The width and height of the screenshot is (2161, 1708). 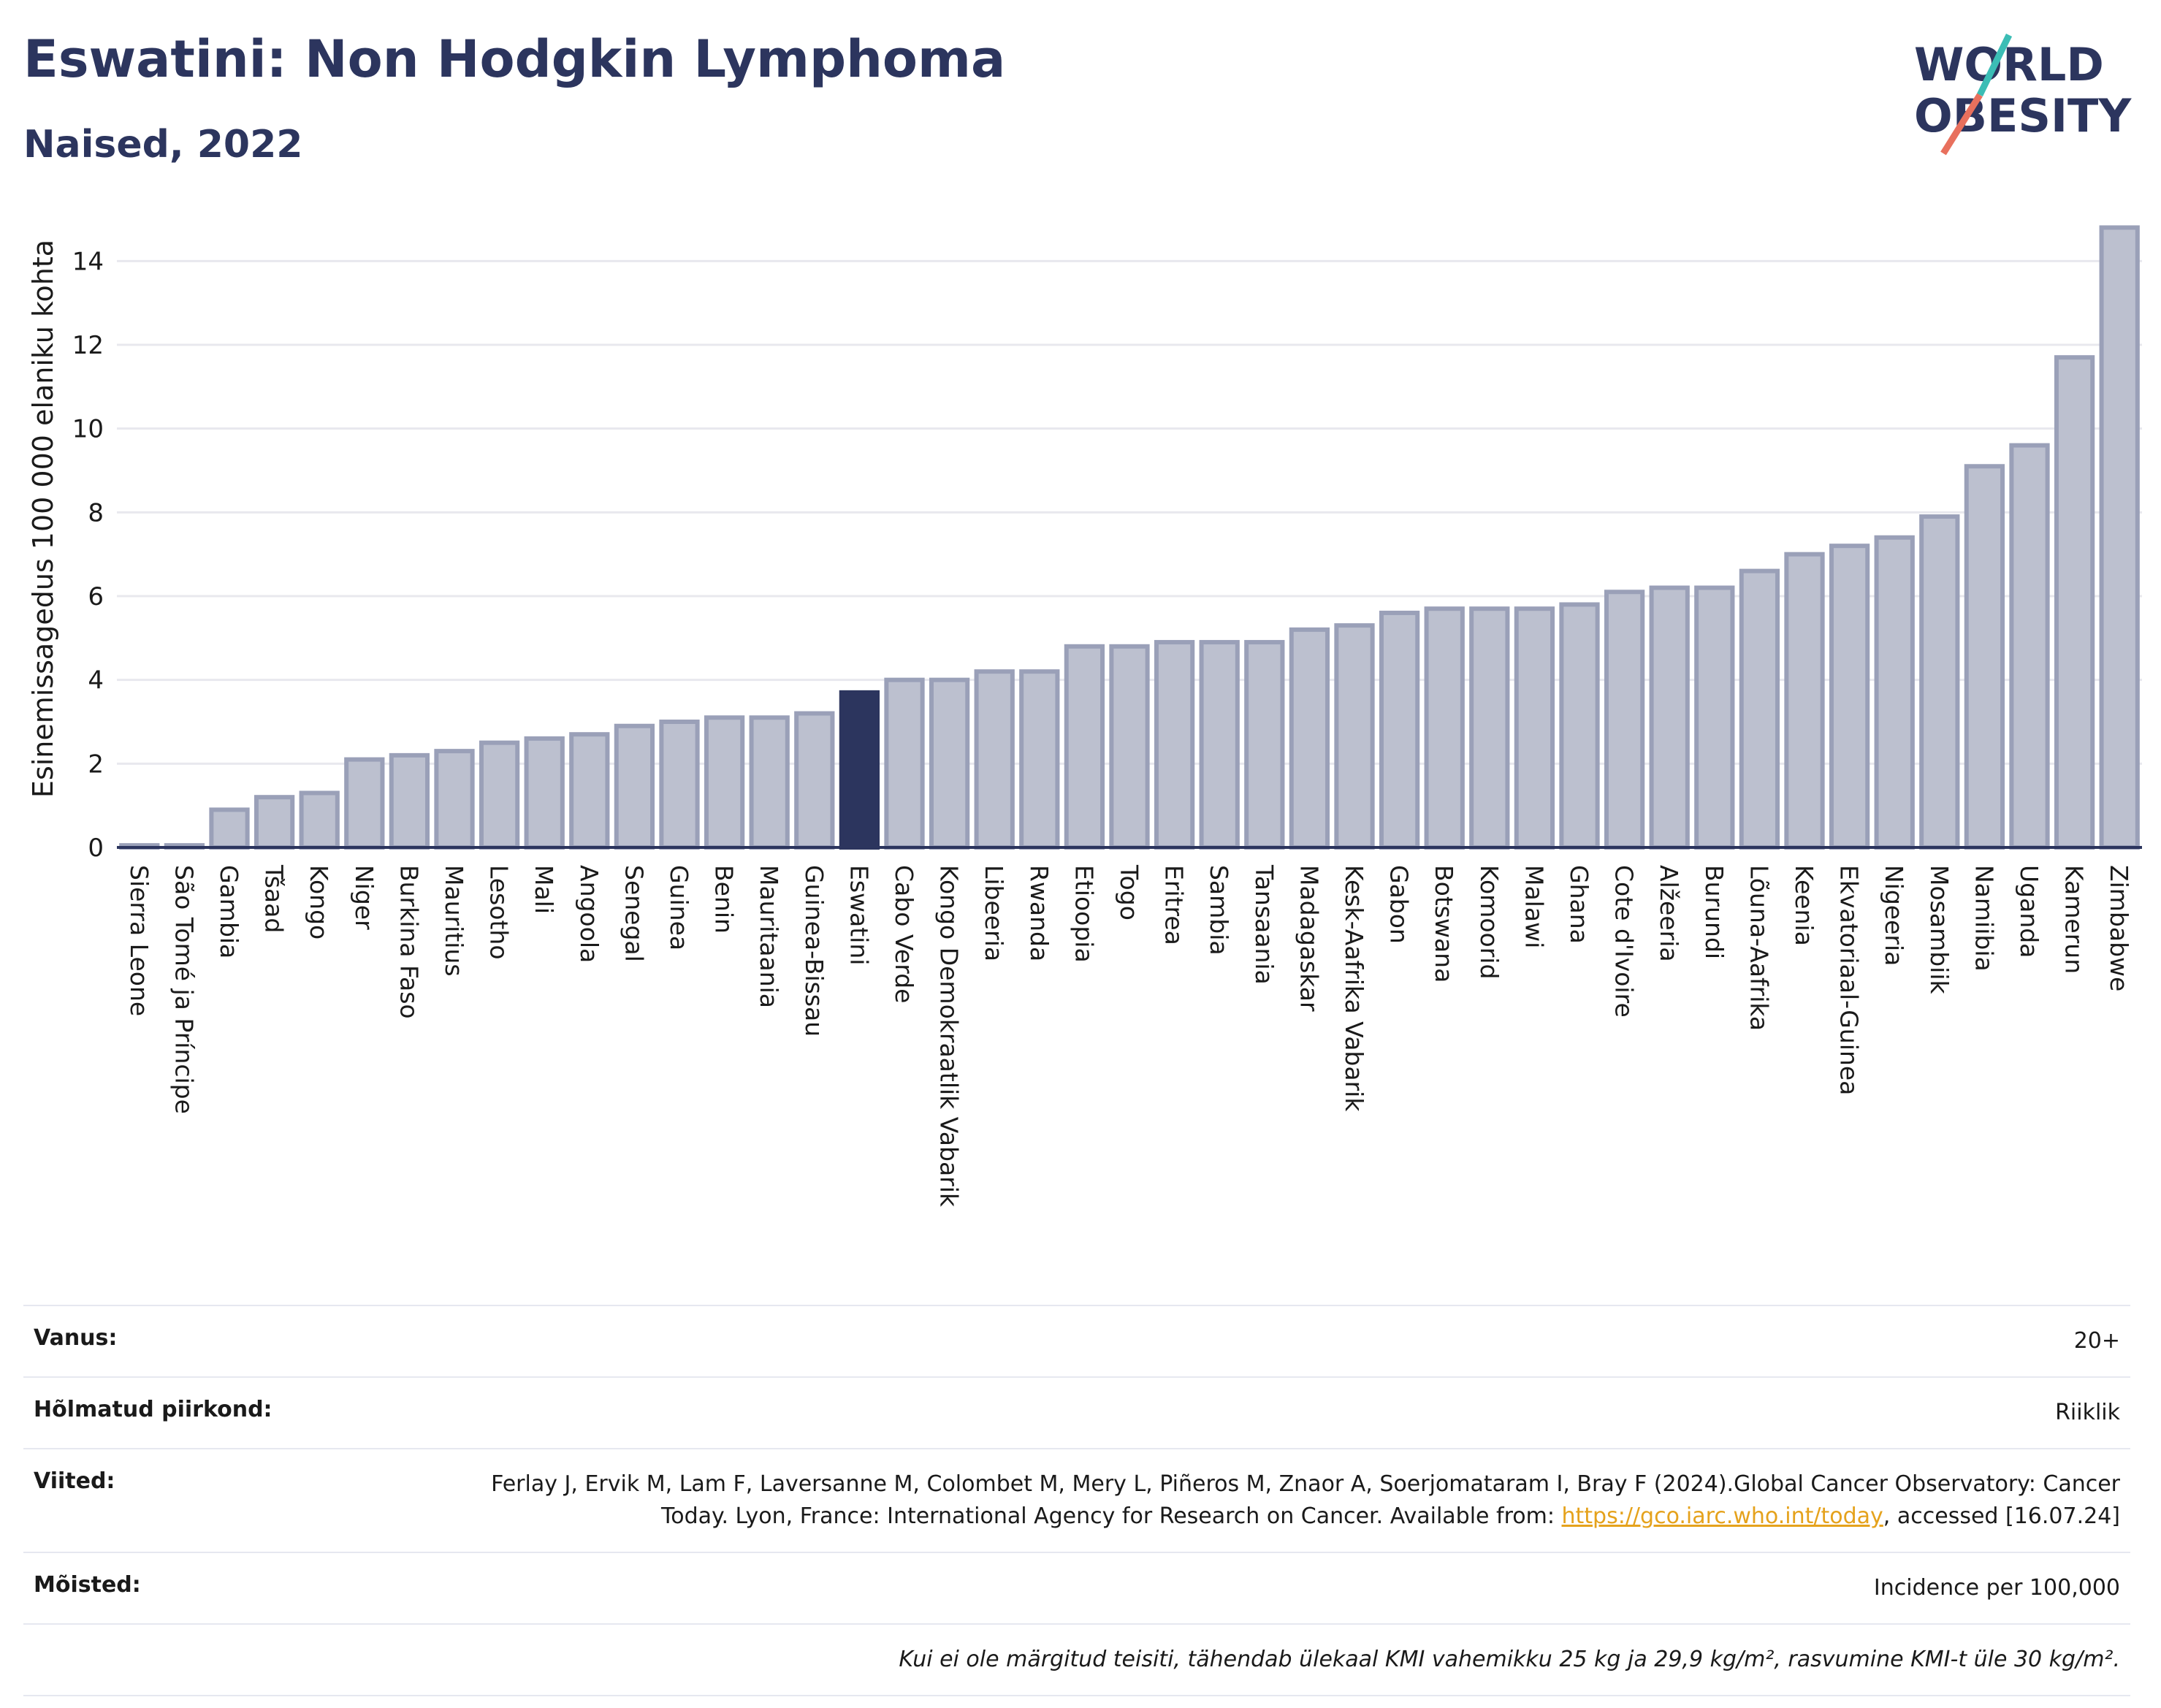 What do you see at coordinates (904, 934) in the screenshot?
I see `x-tick-label: Cabo Verde` at bounding box center [904, 934].